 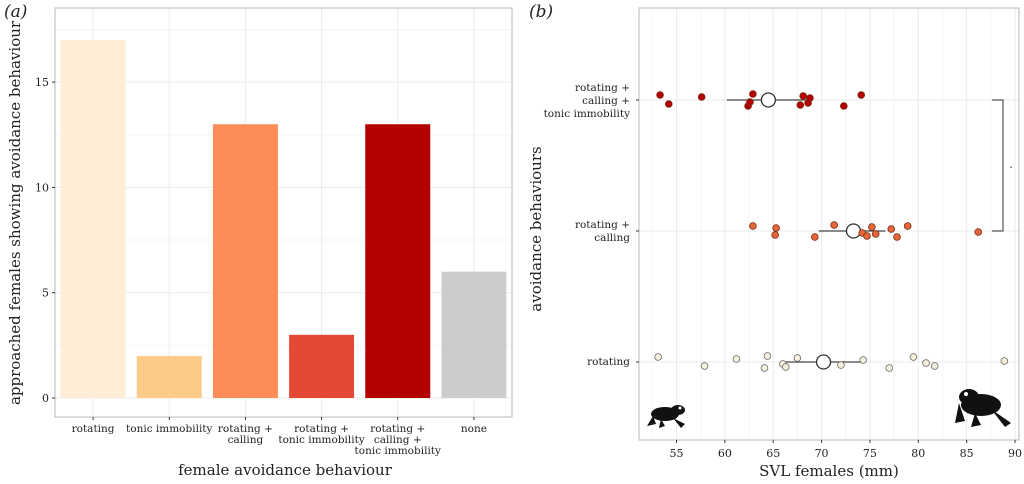 What do you see at coordinates (725, 453) in the screenshot?
I see `x-tick-label: 60` at bounding box center [725, 453].